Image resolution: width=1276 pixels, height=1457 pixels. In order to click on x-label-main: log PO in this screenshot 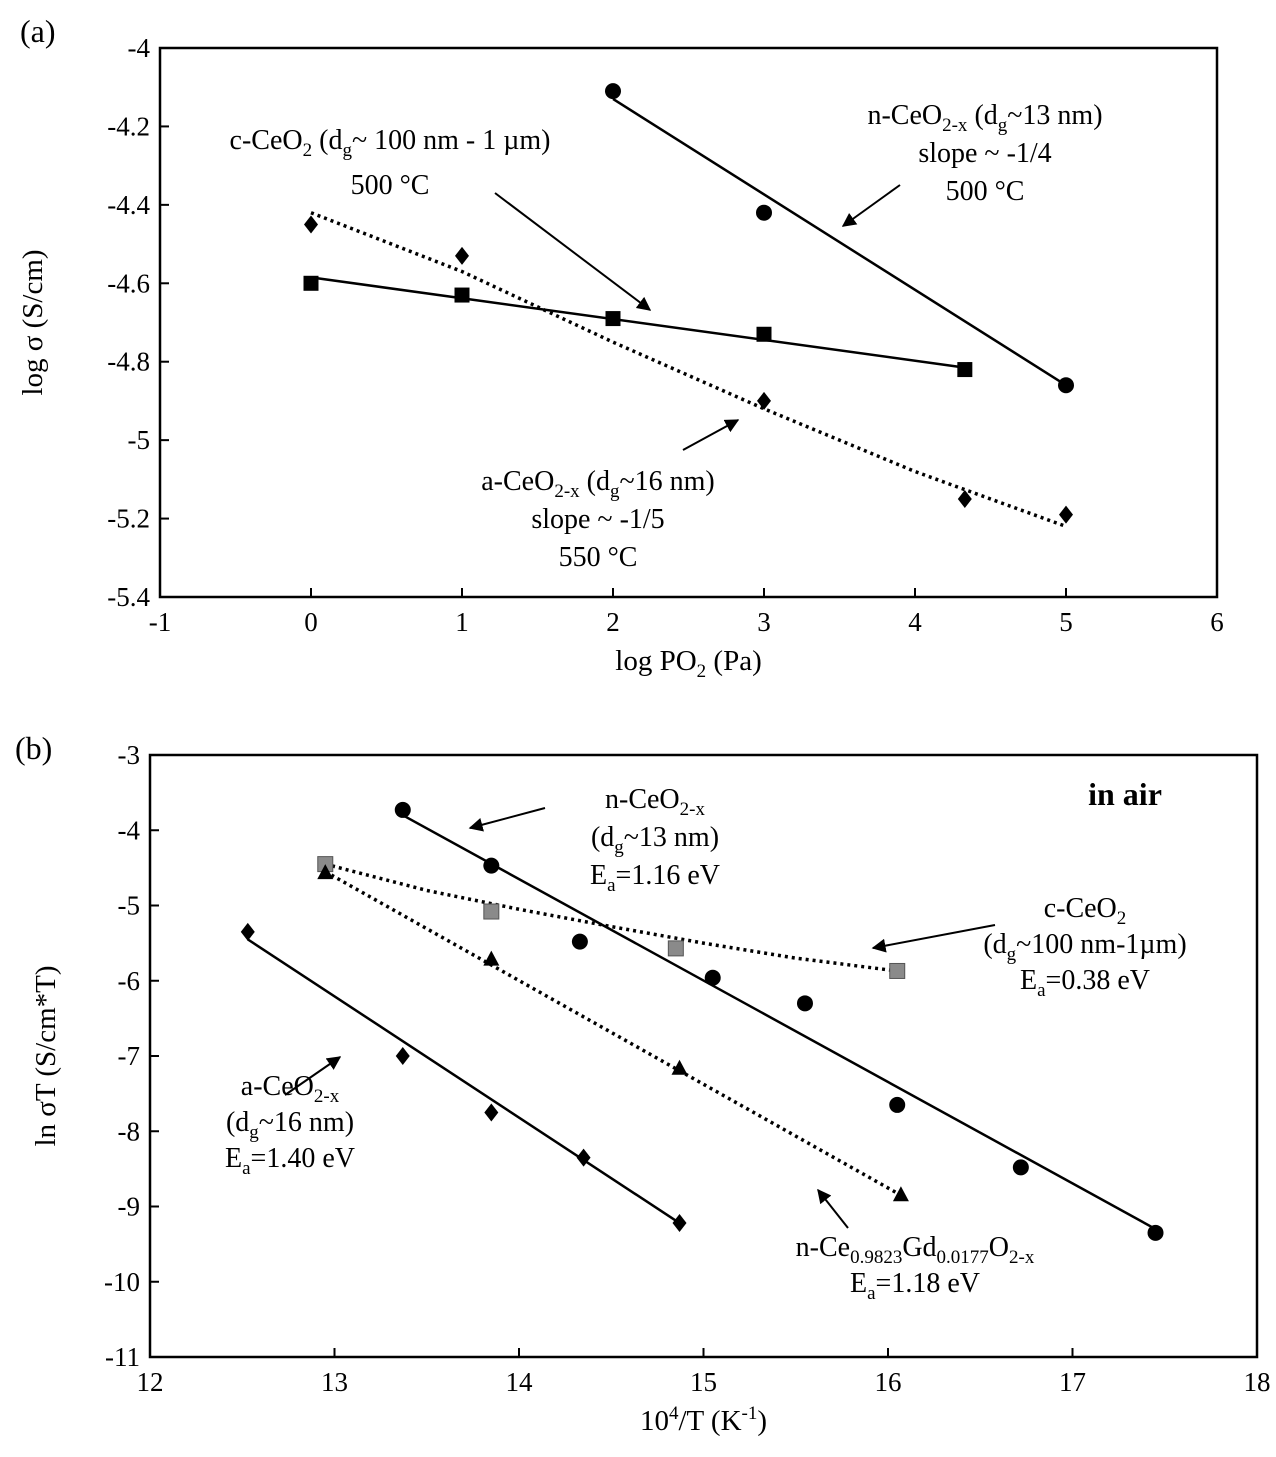, I will do `click(655, 661)`.